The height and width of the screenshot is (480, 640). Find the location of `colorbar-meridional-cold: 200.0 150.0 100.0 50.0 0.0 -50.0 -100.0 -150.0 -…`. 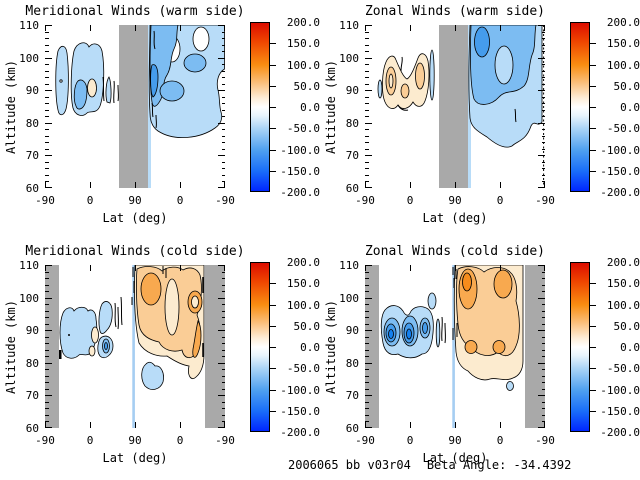

colorbar-meridional-cold: 200.0 150.0 100.0 50.0 0.0 -50.0 -100.0 -150.0 -… is located at coordinates (286, 347).